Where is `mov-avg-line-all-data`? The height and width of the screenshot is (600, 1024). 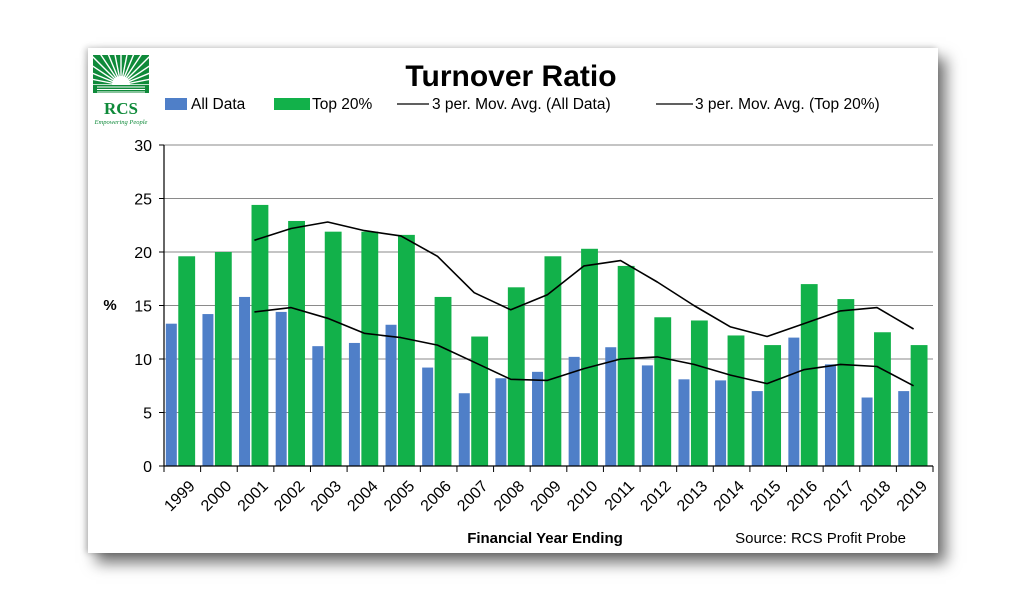 mov-avg-line-all-data is located at coordinates (584, 346).